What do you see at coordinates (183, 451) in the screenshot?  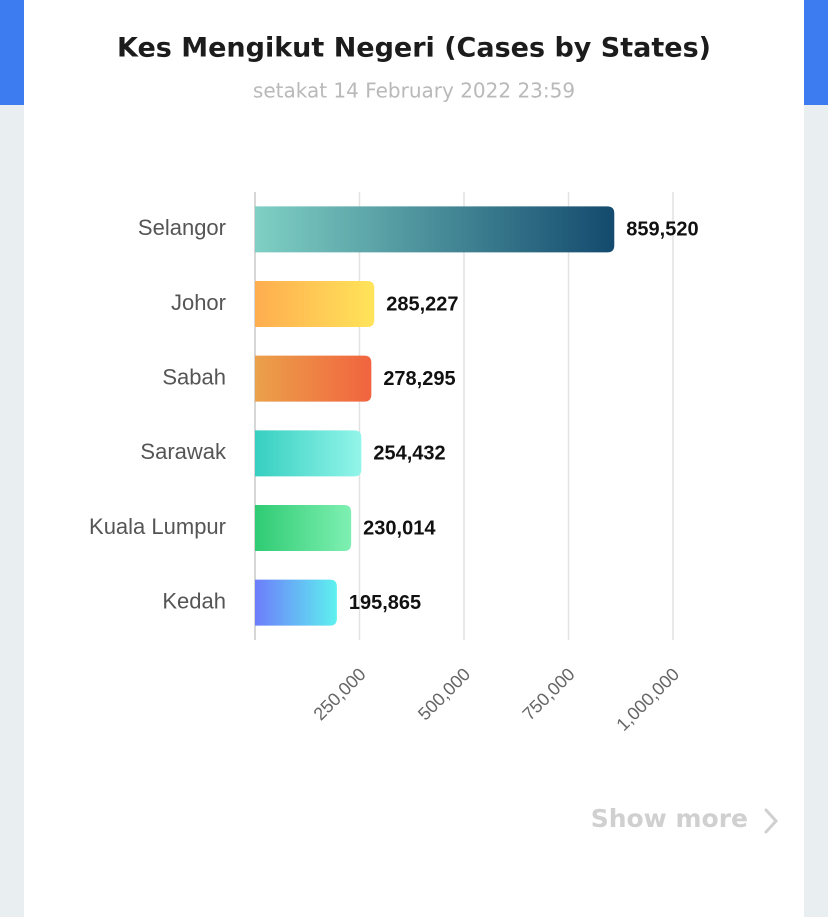 I see `category-label: Sarawak` at bounding box center [183, 451].